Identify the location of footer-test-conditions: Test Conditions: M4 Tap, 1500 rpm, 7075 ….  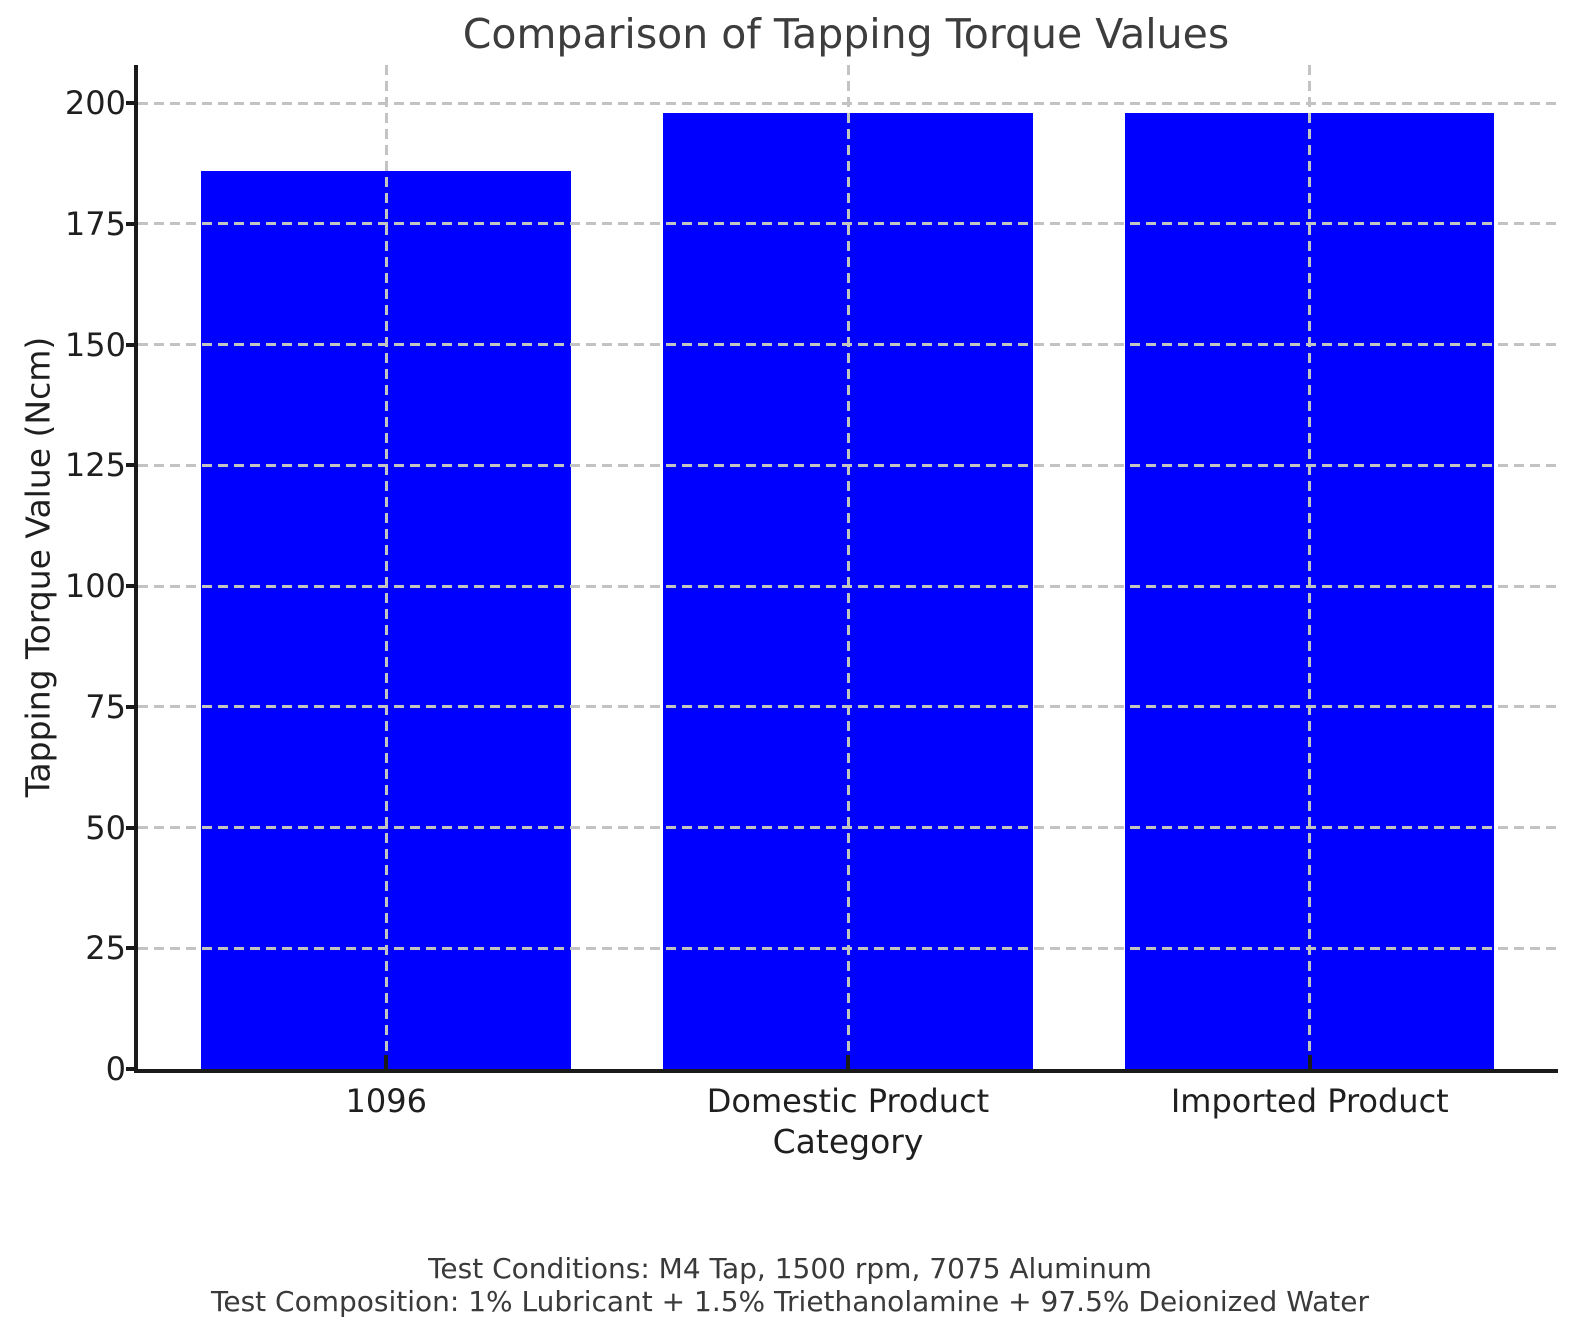
(790, 1268).